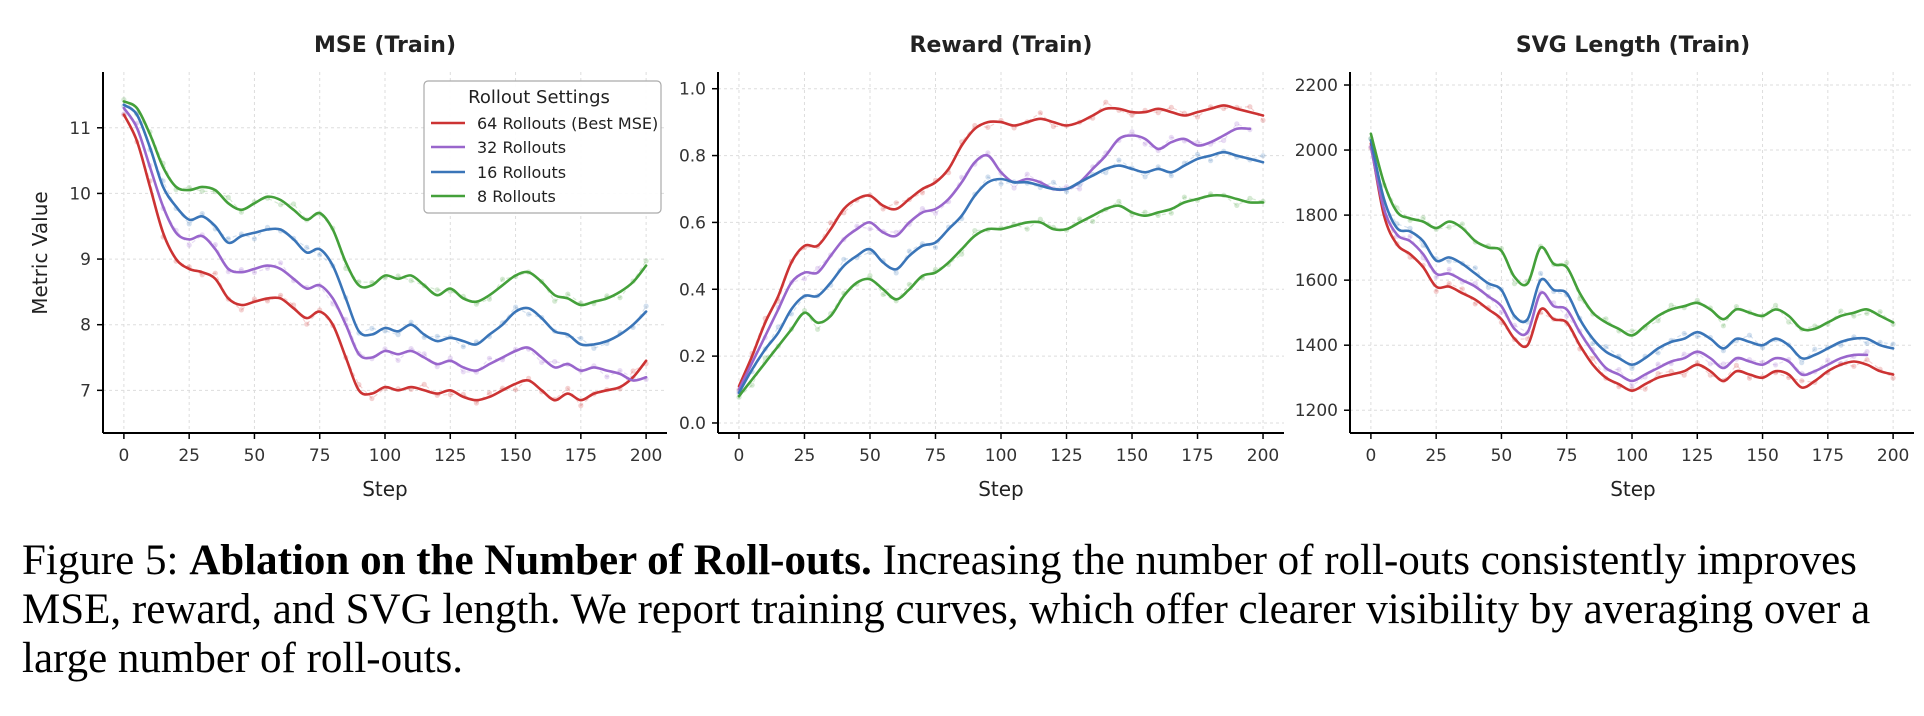 This screenshot has width=1924, height=716. What do you see at coordinates (567, 123) in the screenshot?
I see `legend-label: 64 Rollouts (Best MSE)` at bounding box center [567, 123].